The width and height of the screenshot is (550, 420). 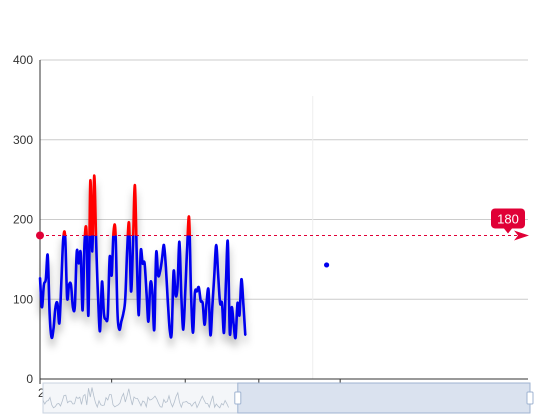 I want to click on threshold-label-badge, so click(x=508, y=218).